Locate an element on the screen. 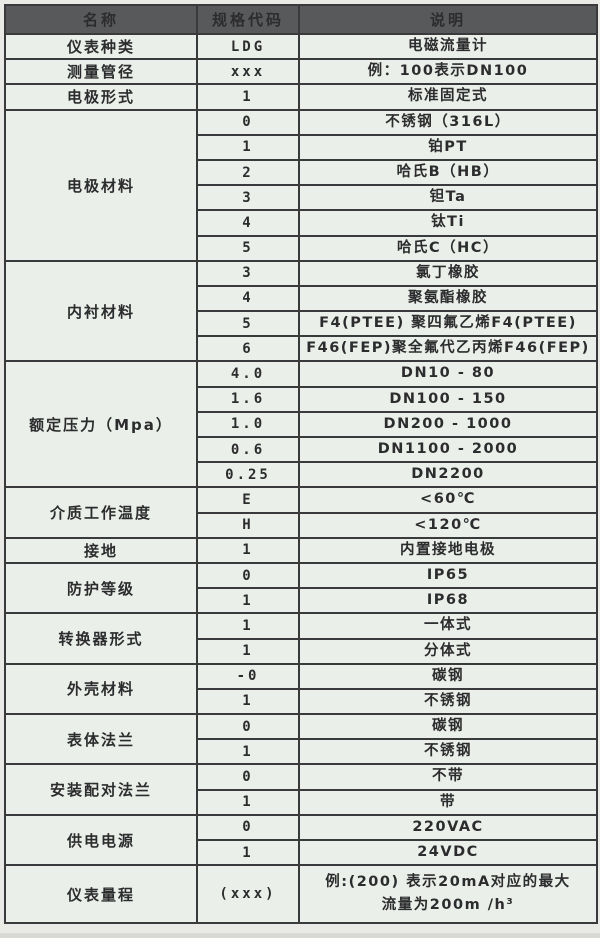 This screenshot has width=600, height=938. table-row: 0.25 DN2200 is located at coordinates (301, 475).